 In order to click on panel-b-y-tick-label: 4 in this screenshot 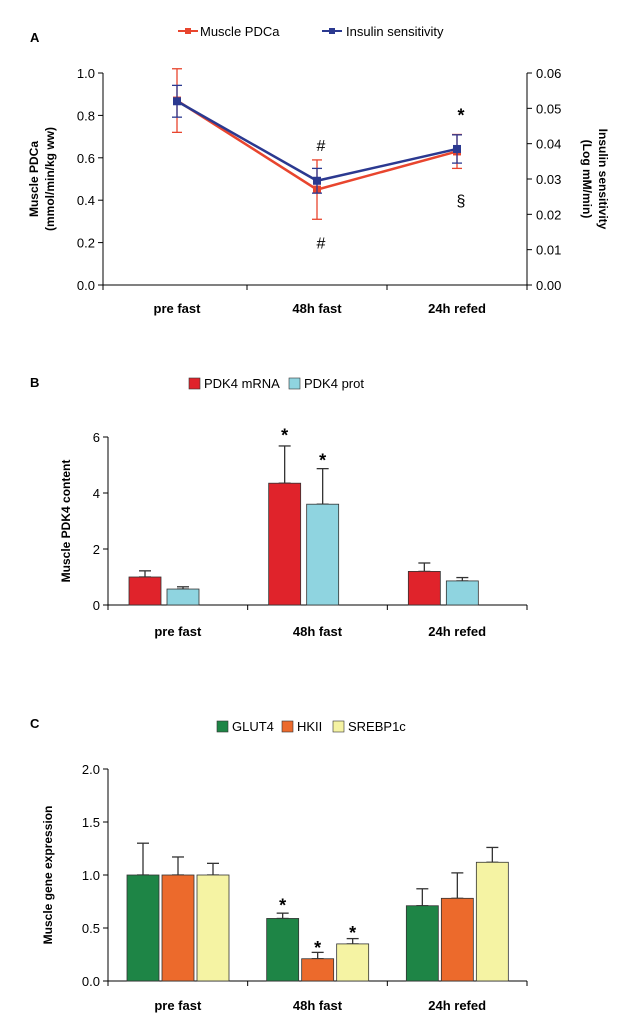, I will do `click(96, 493)`.